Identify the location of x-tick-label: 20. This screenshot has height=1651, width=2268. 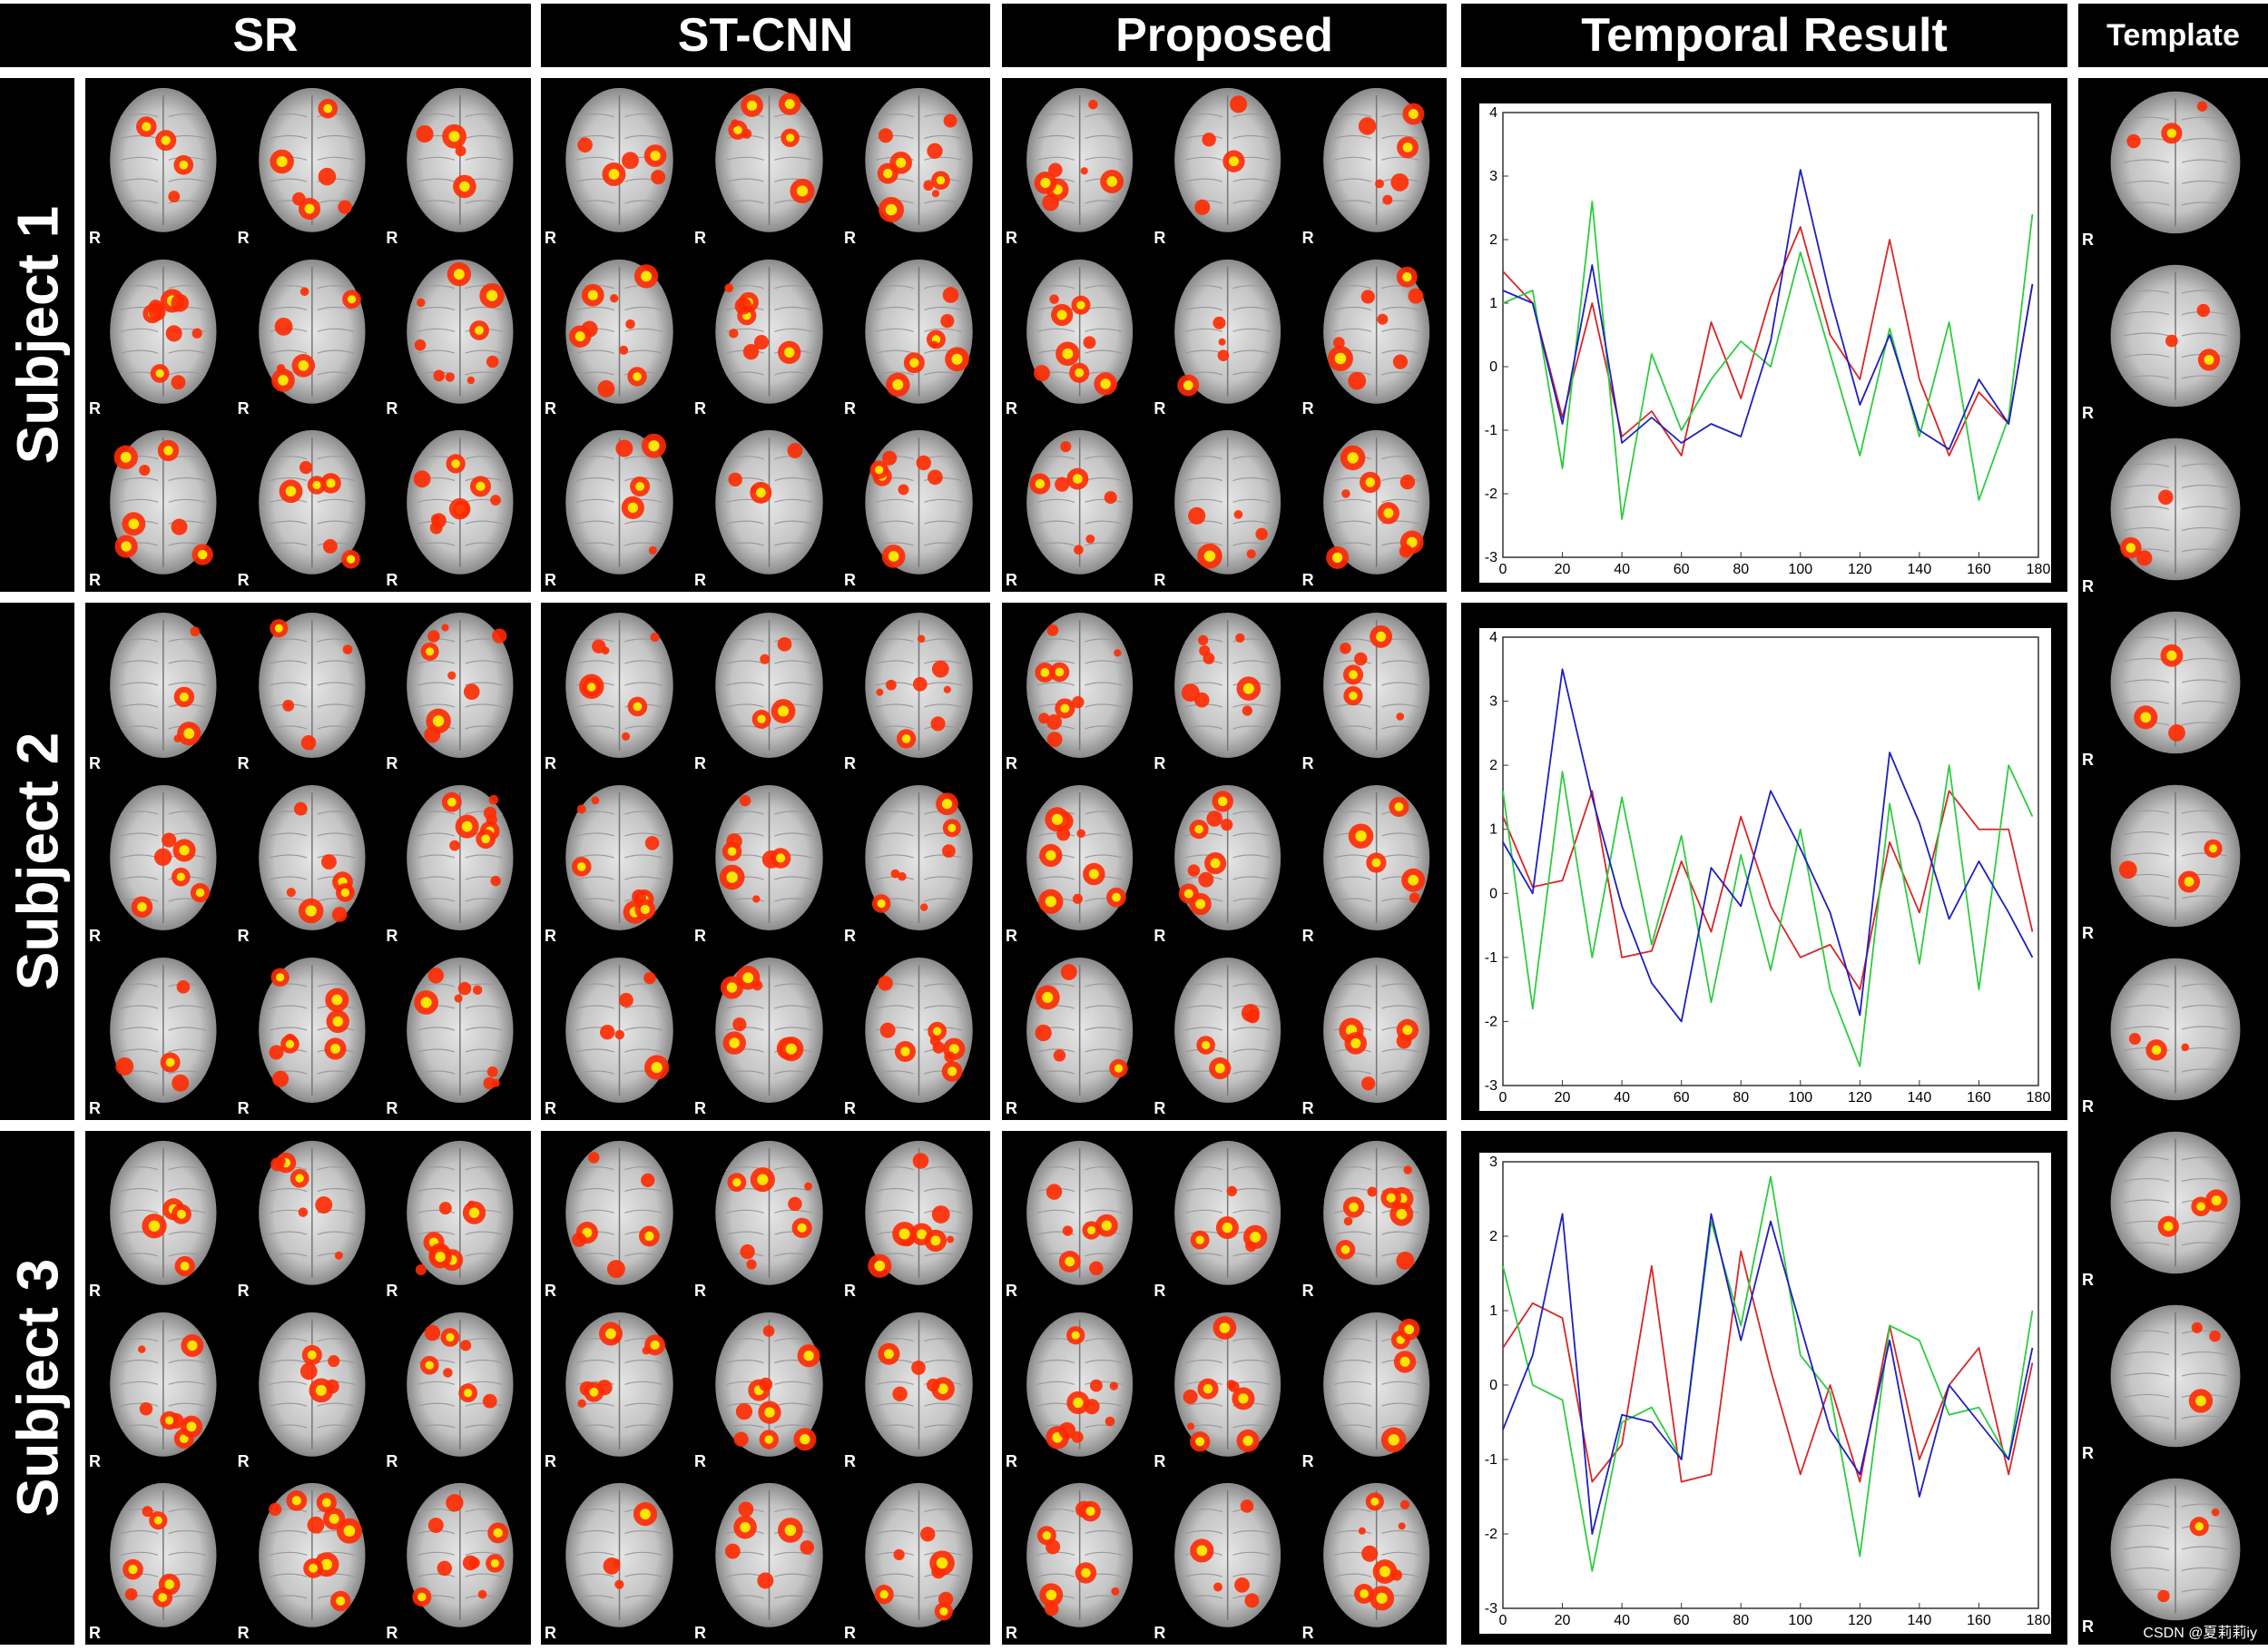
(1563, 1620).